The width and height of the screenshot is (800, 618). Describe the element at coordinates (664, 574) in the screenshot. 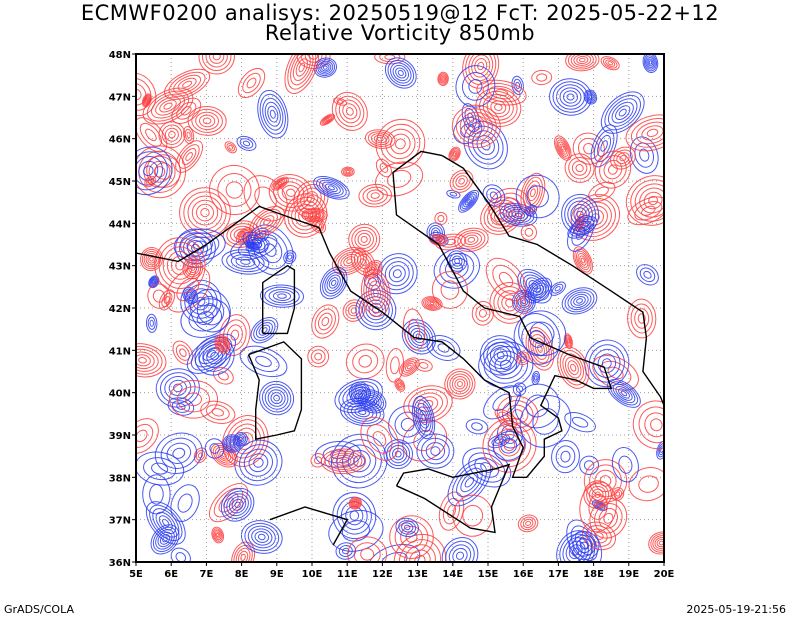

I see `lon-tick-label: 20E` at that location.